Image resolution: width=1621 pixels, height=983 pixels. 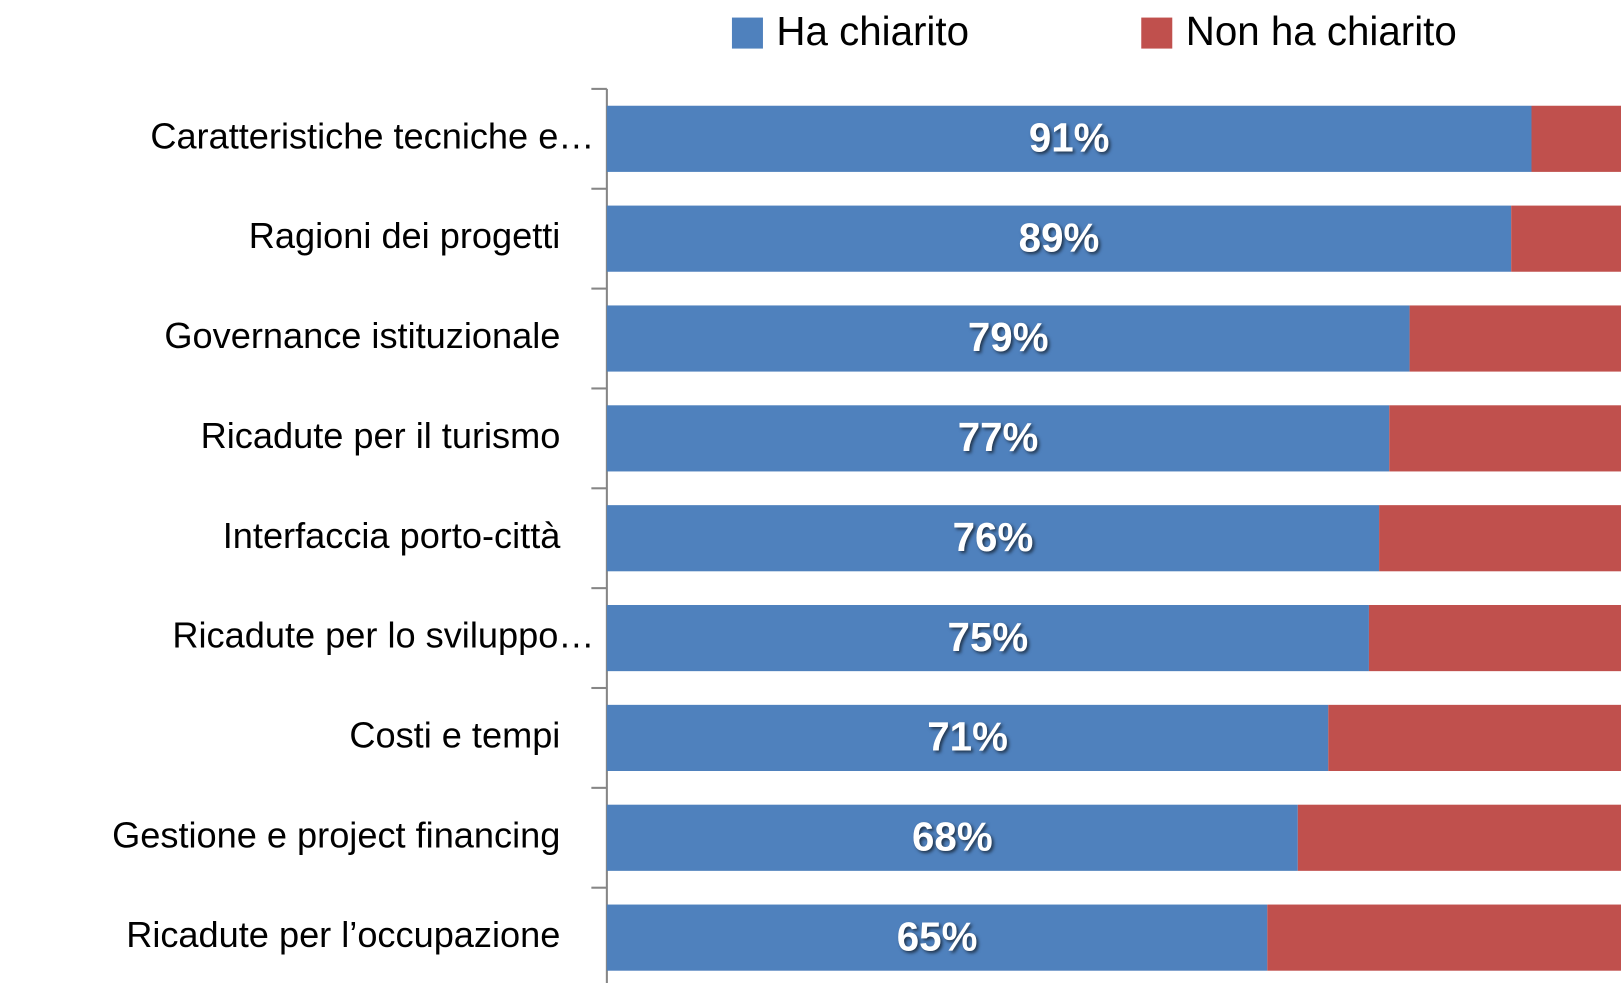 I want to click on legend-label: Ha chiarito, so click(x=872, y=31).